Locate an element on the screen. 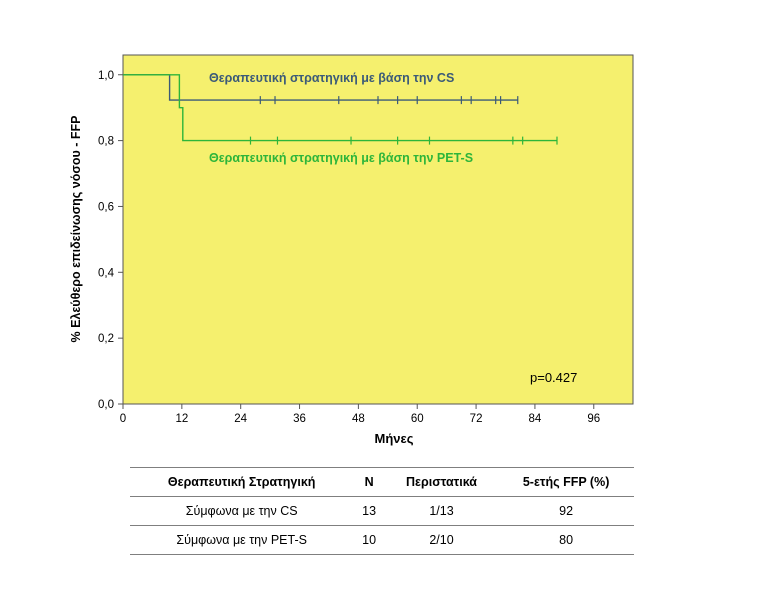  table-header-cell: Θεραπευτική Στρατηγική is located at coordinates (242, 482).